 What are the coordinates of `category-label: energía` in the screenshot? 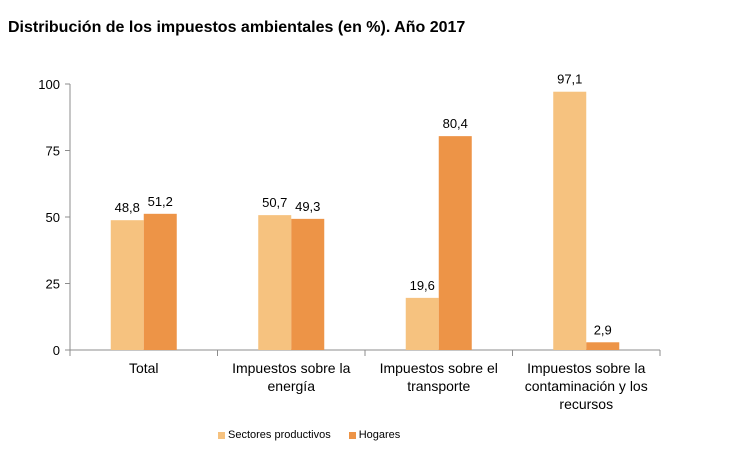 It's located at (292, 386).